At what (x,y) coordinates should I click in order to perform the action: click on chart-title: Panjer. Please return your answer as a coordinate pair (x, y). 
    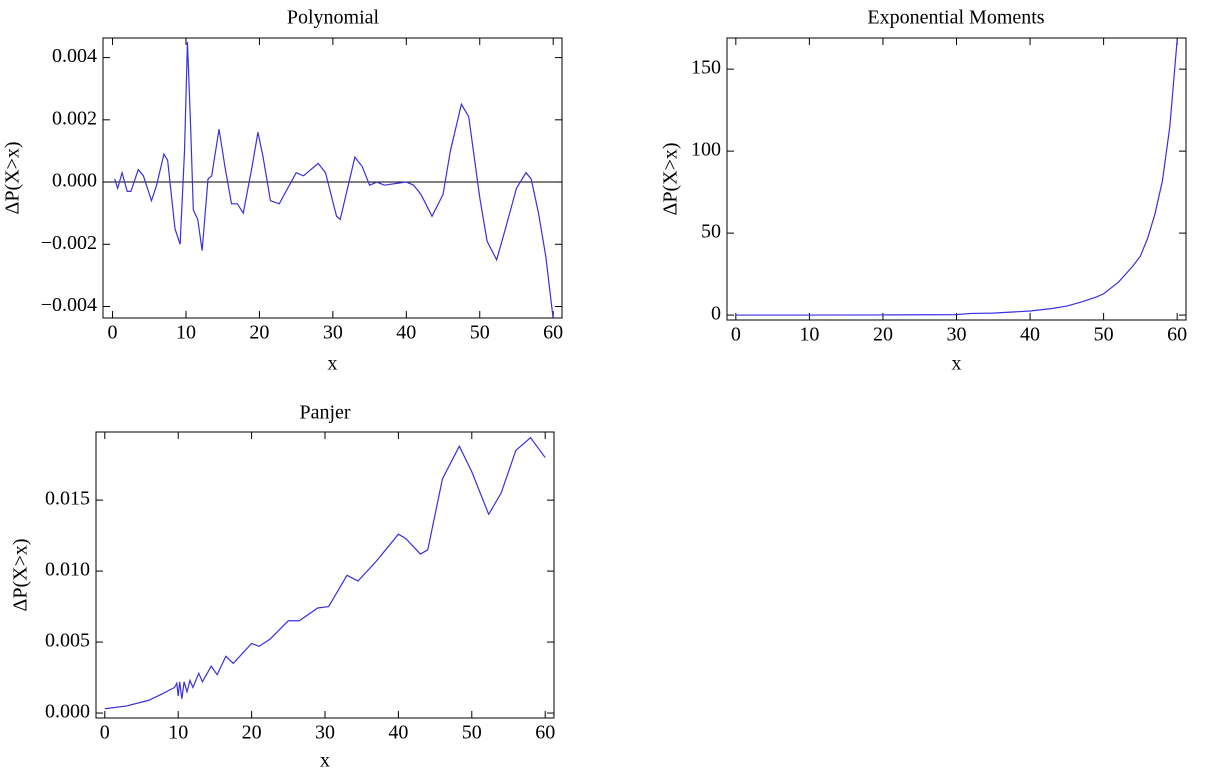
    Looking at the image, I should click on (324, 413).